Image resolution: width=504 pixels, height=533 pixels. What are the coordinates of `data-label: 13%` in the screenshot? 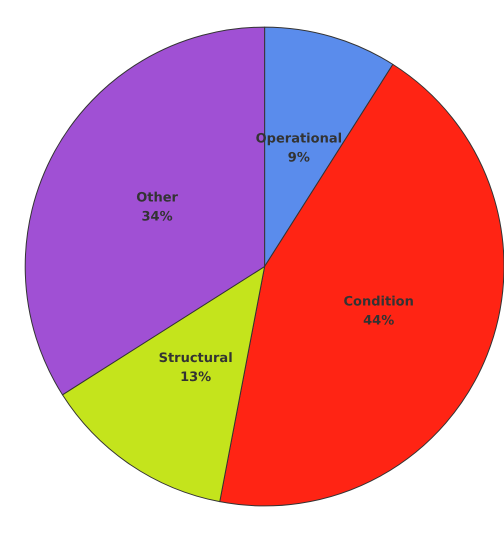 It's located at (196, 377).